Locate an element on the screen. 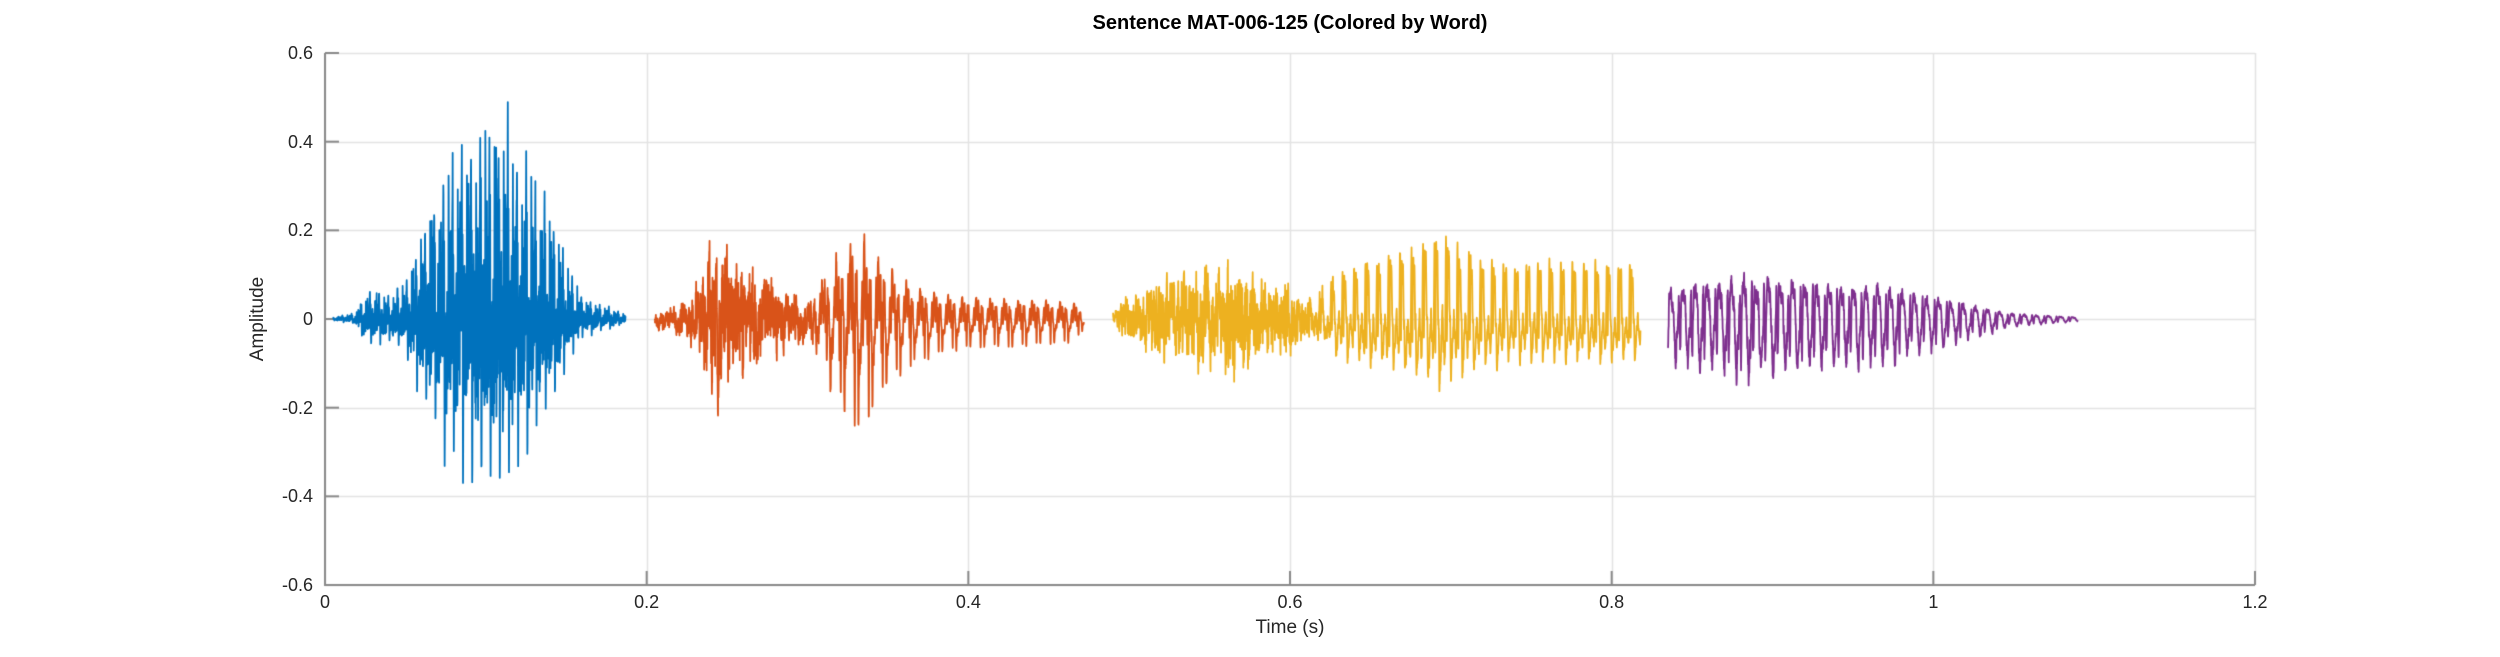  x-axis-label: Time (s) is located at coordinates (1290, 627).